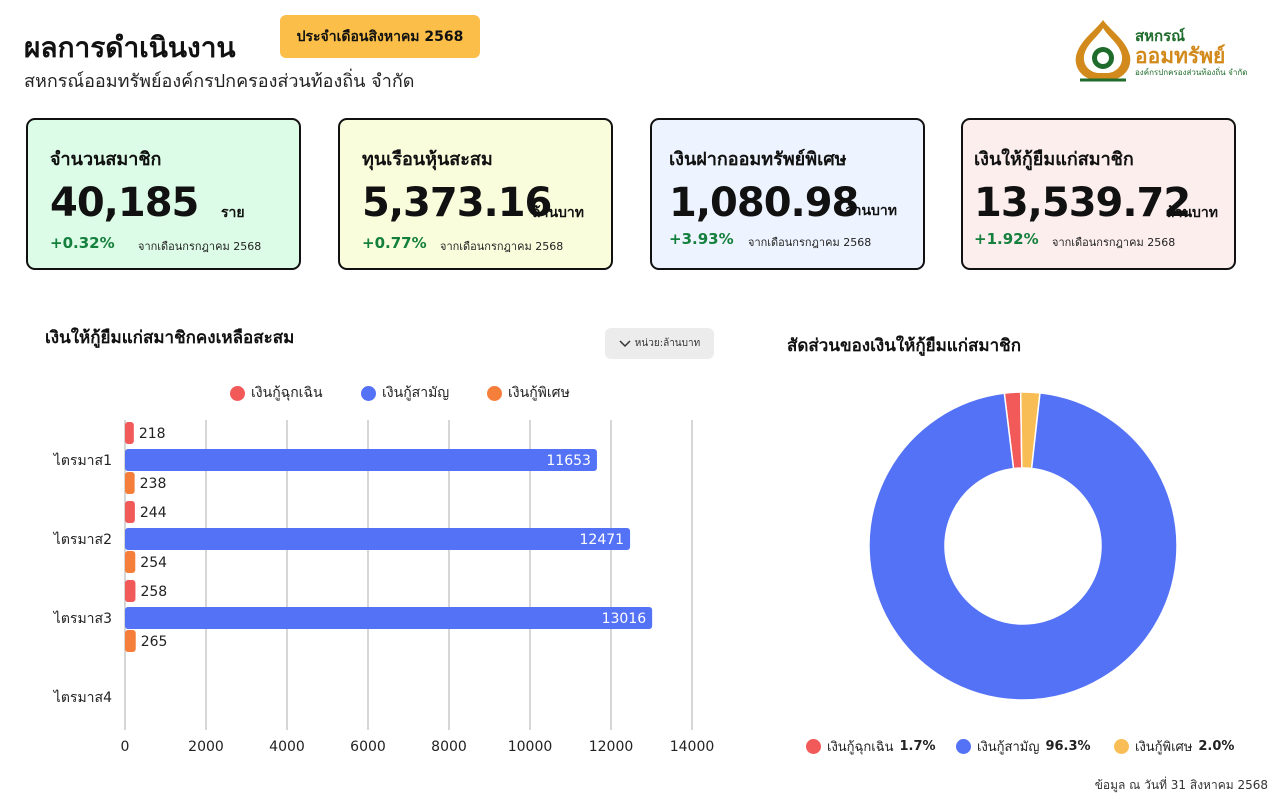 This screenshot has width=1280, height=800. Describe the element at coordinates (1181, 785) in the screenshot. I see `data-date-footnote: ข้อมูล ณ วันที่ 31 สิงหาคม 2568` at that location.